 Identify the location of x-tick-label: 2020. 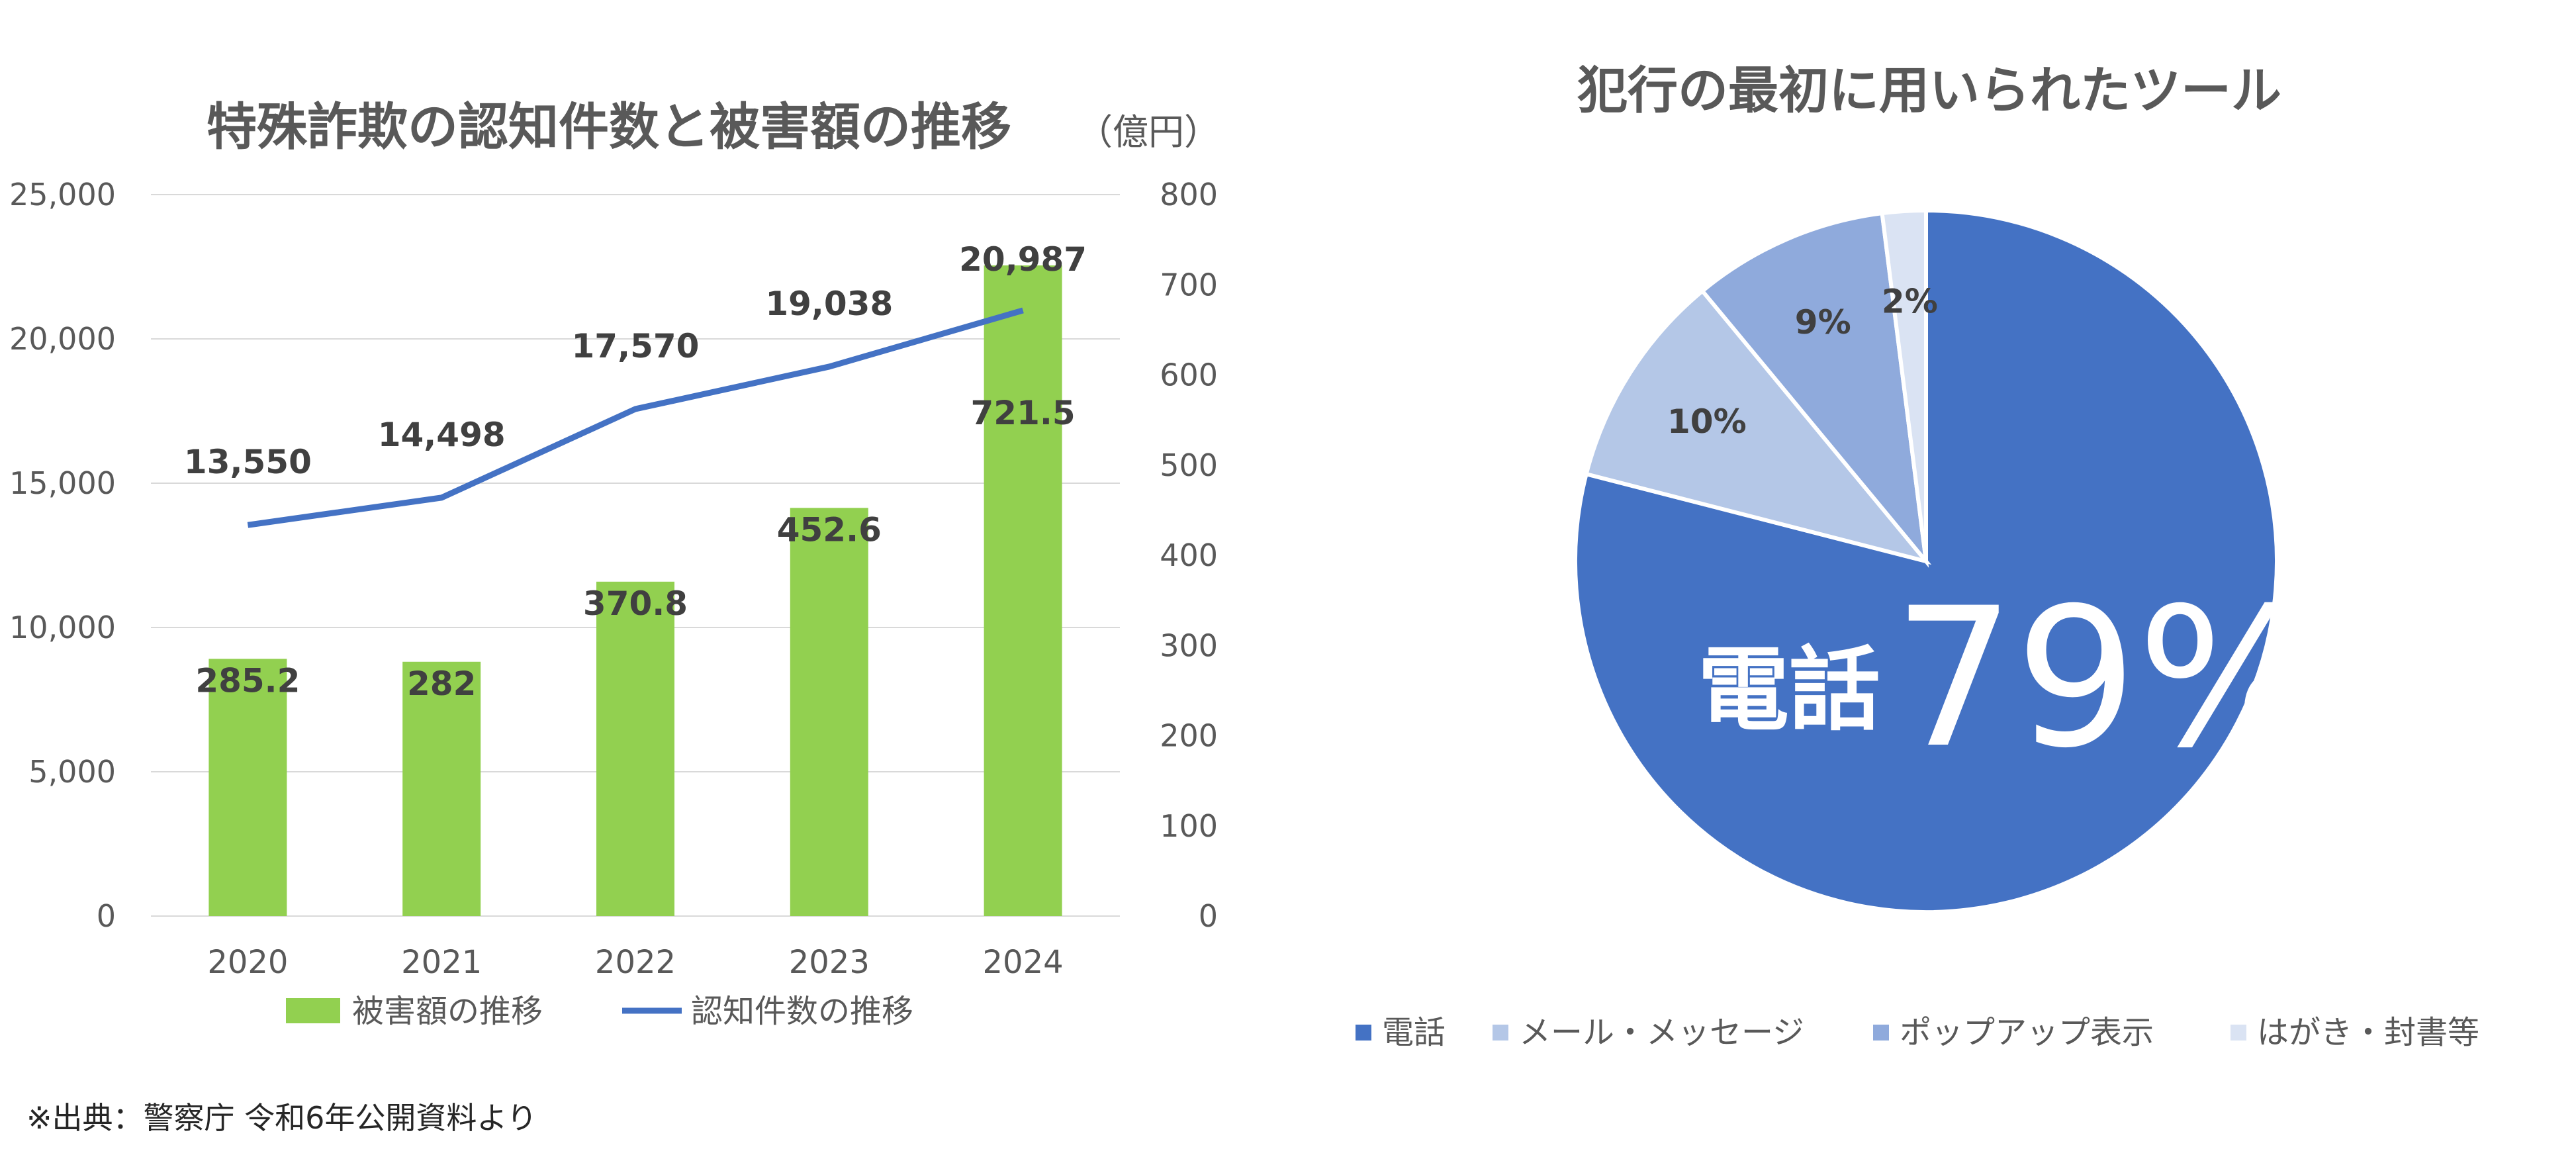
(247, 962).